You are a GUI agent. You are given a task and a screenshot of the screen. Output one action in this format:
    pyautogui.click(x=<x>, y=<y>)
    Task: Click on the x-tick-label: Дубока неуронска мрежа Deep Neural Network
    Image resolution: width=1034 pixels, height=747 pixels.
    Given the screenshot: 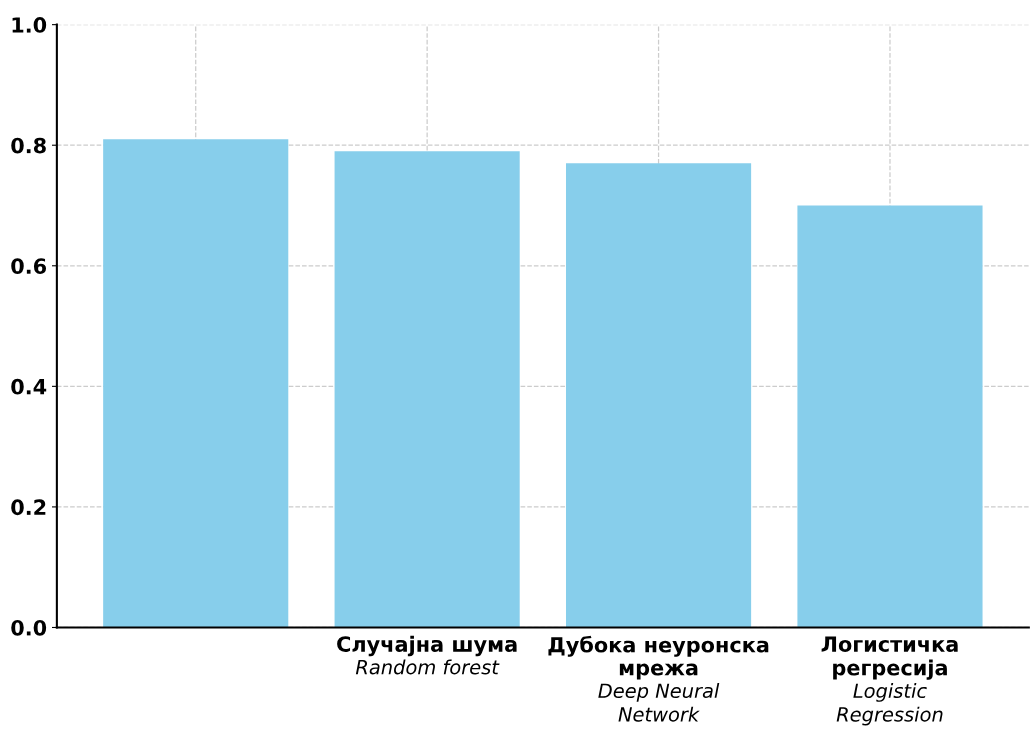 What is the action you would take?
    pyautogui.click(x=658, y=678)
    